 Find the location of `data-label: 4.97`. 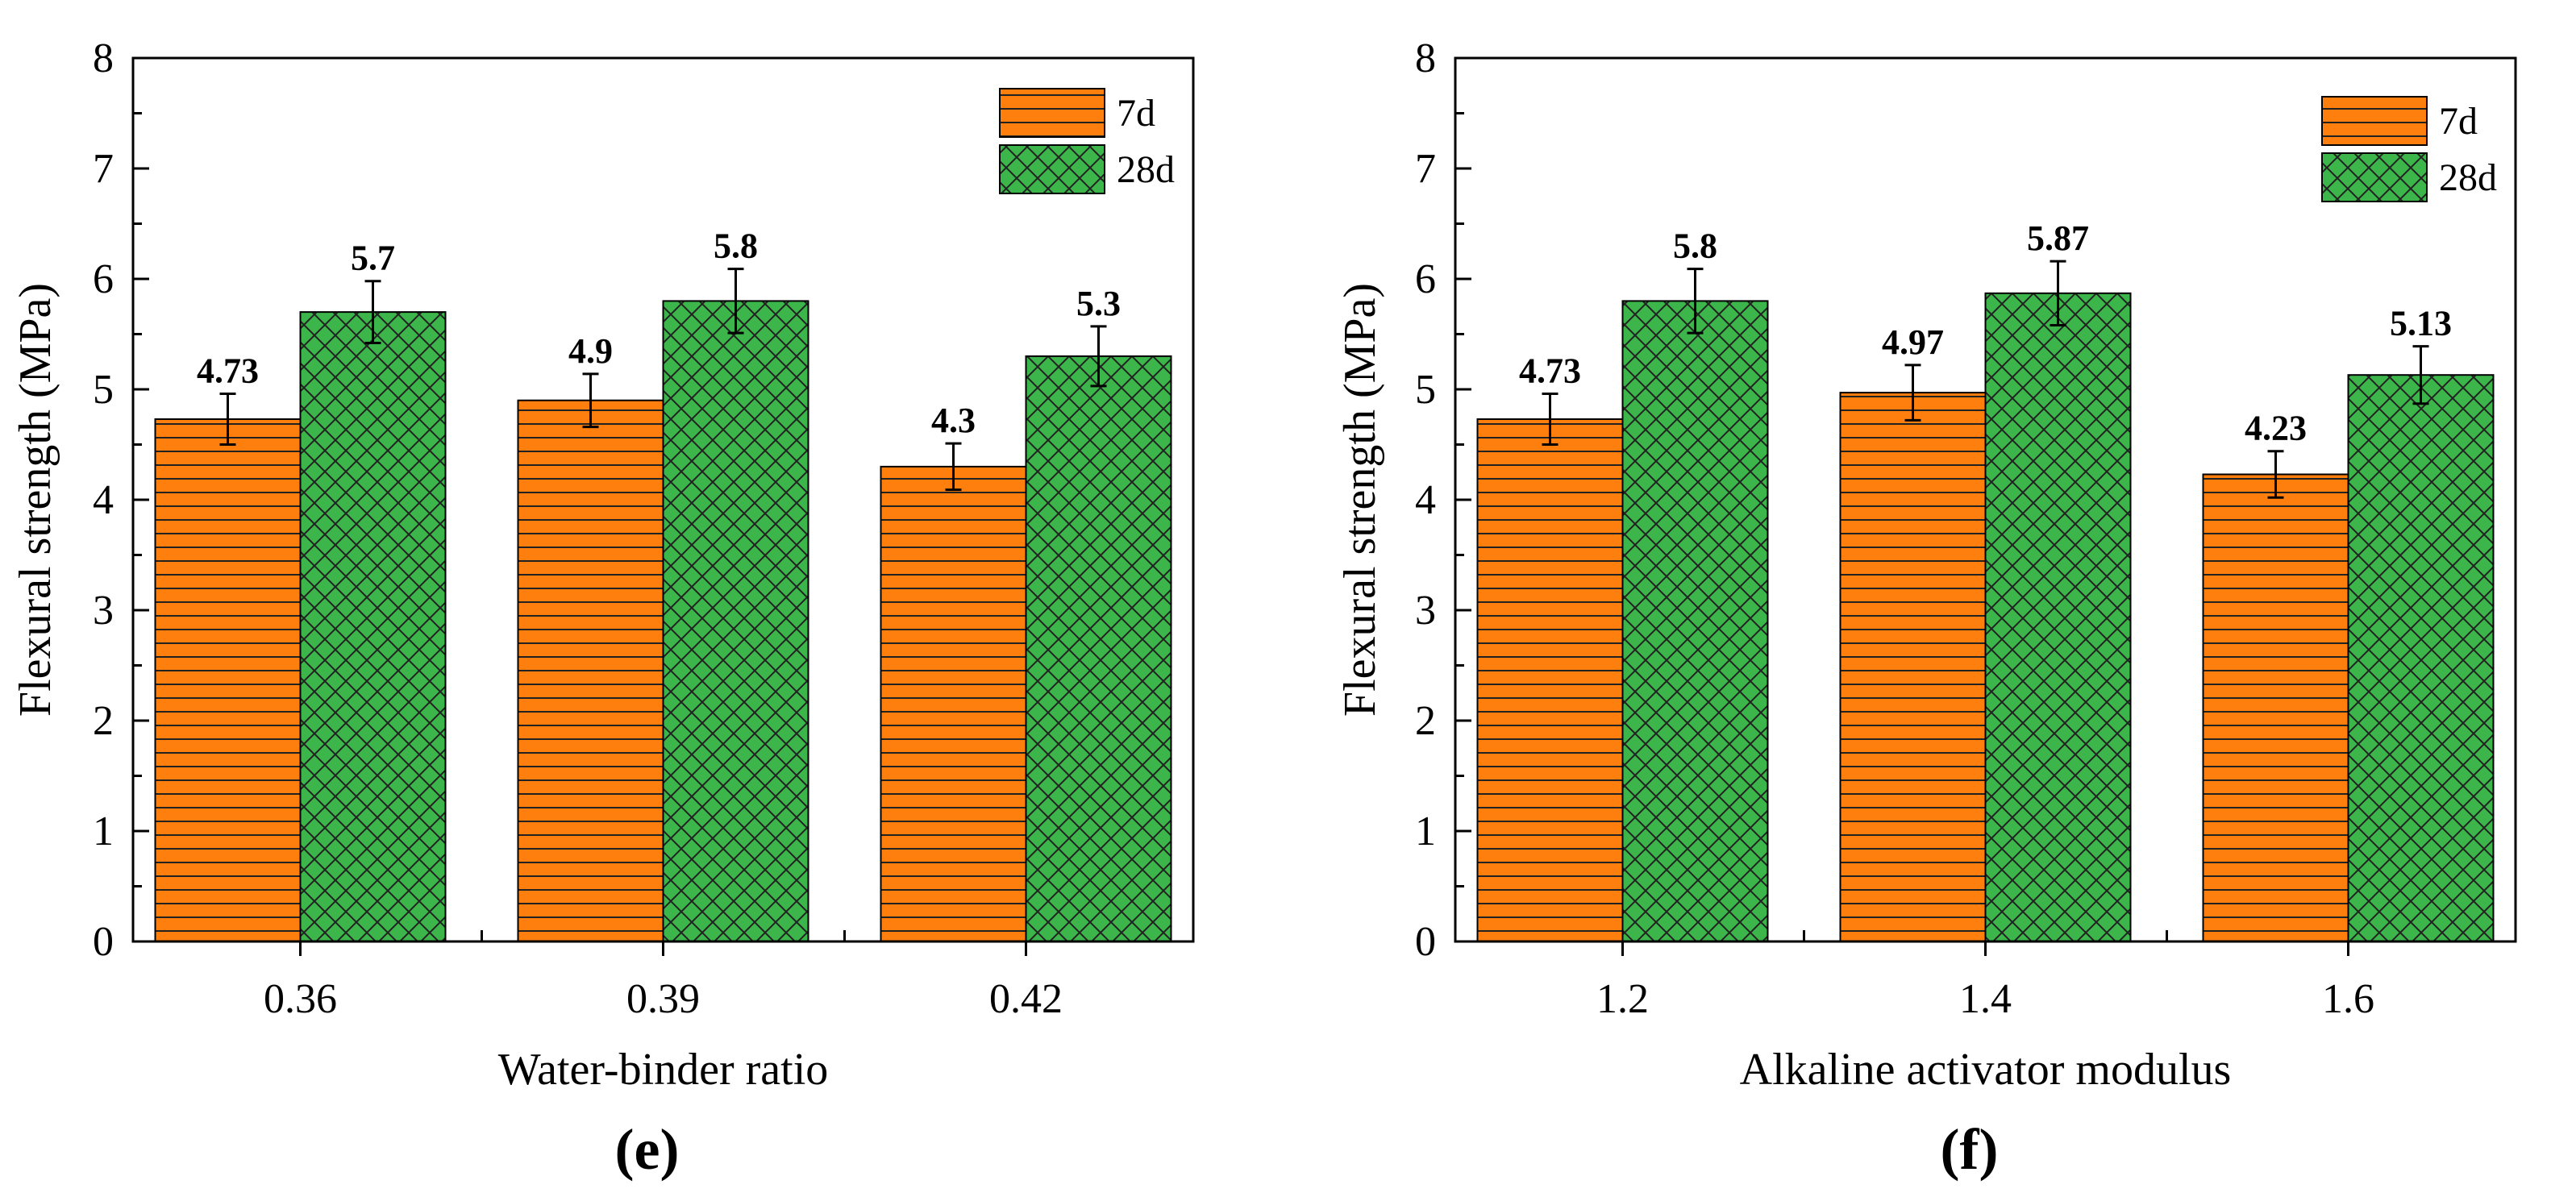

data-label: 4.97 is located at coordinates (1913, 342).